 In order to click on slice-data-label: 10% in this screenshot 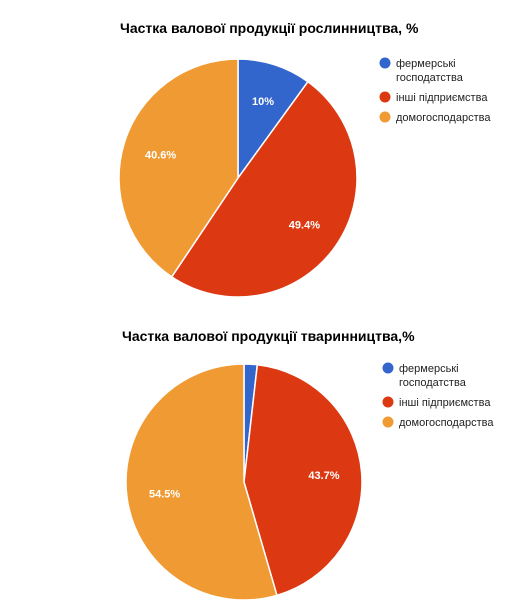, I will do `click(263, 102)`.